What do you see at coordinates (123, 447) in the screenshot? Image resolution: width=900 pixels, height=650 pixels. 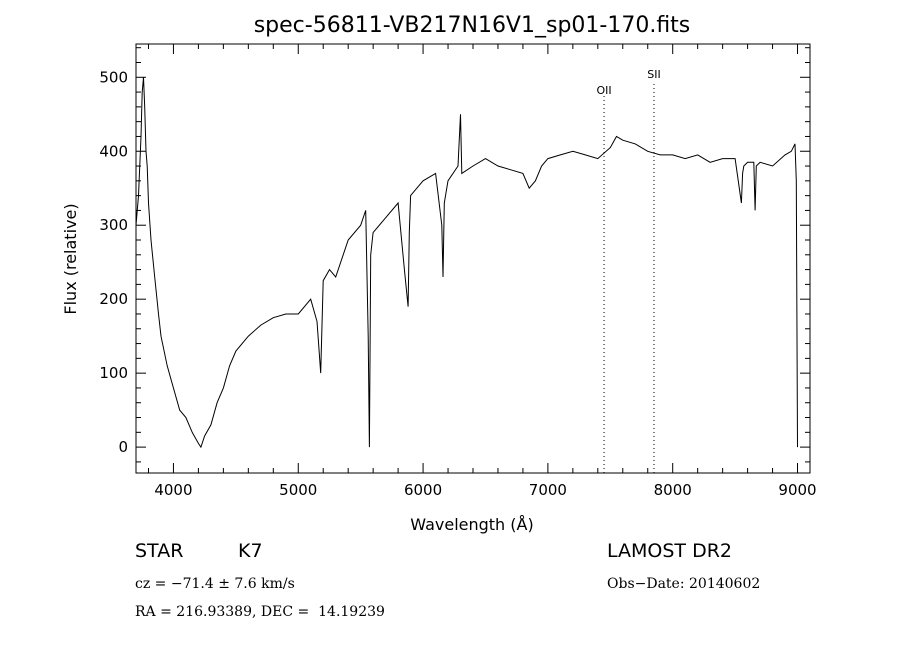 I see `y-tick-label: 0` at bounding box center [123, 447].